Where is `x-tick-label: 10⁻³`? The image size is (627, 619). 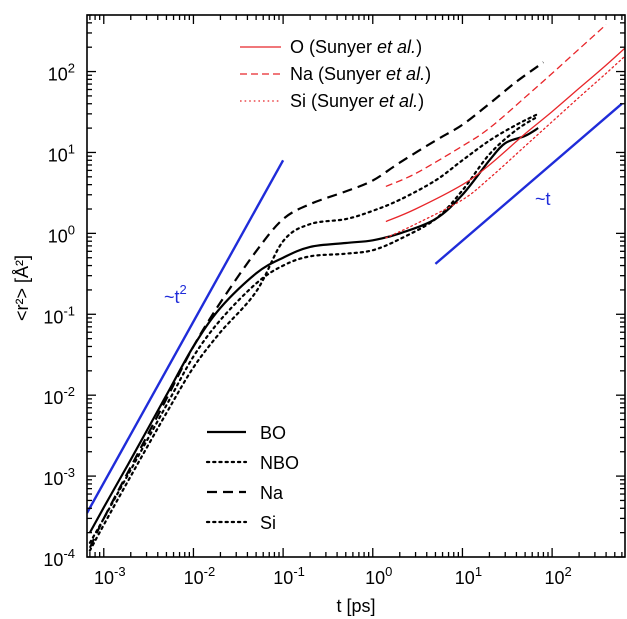
x-tick-label: 10⁻³ is located at coordinates (110, 576).